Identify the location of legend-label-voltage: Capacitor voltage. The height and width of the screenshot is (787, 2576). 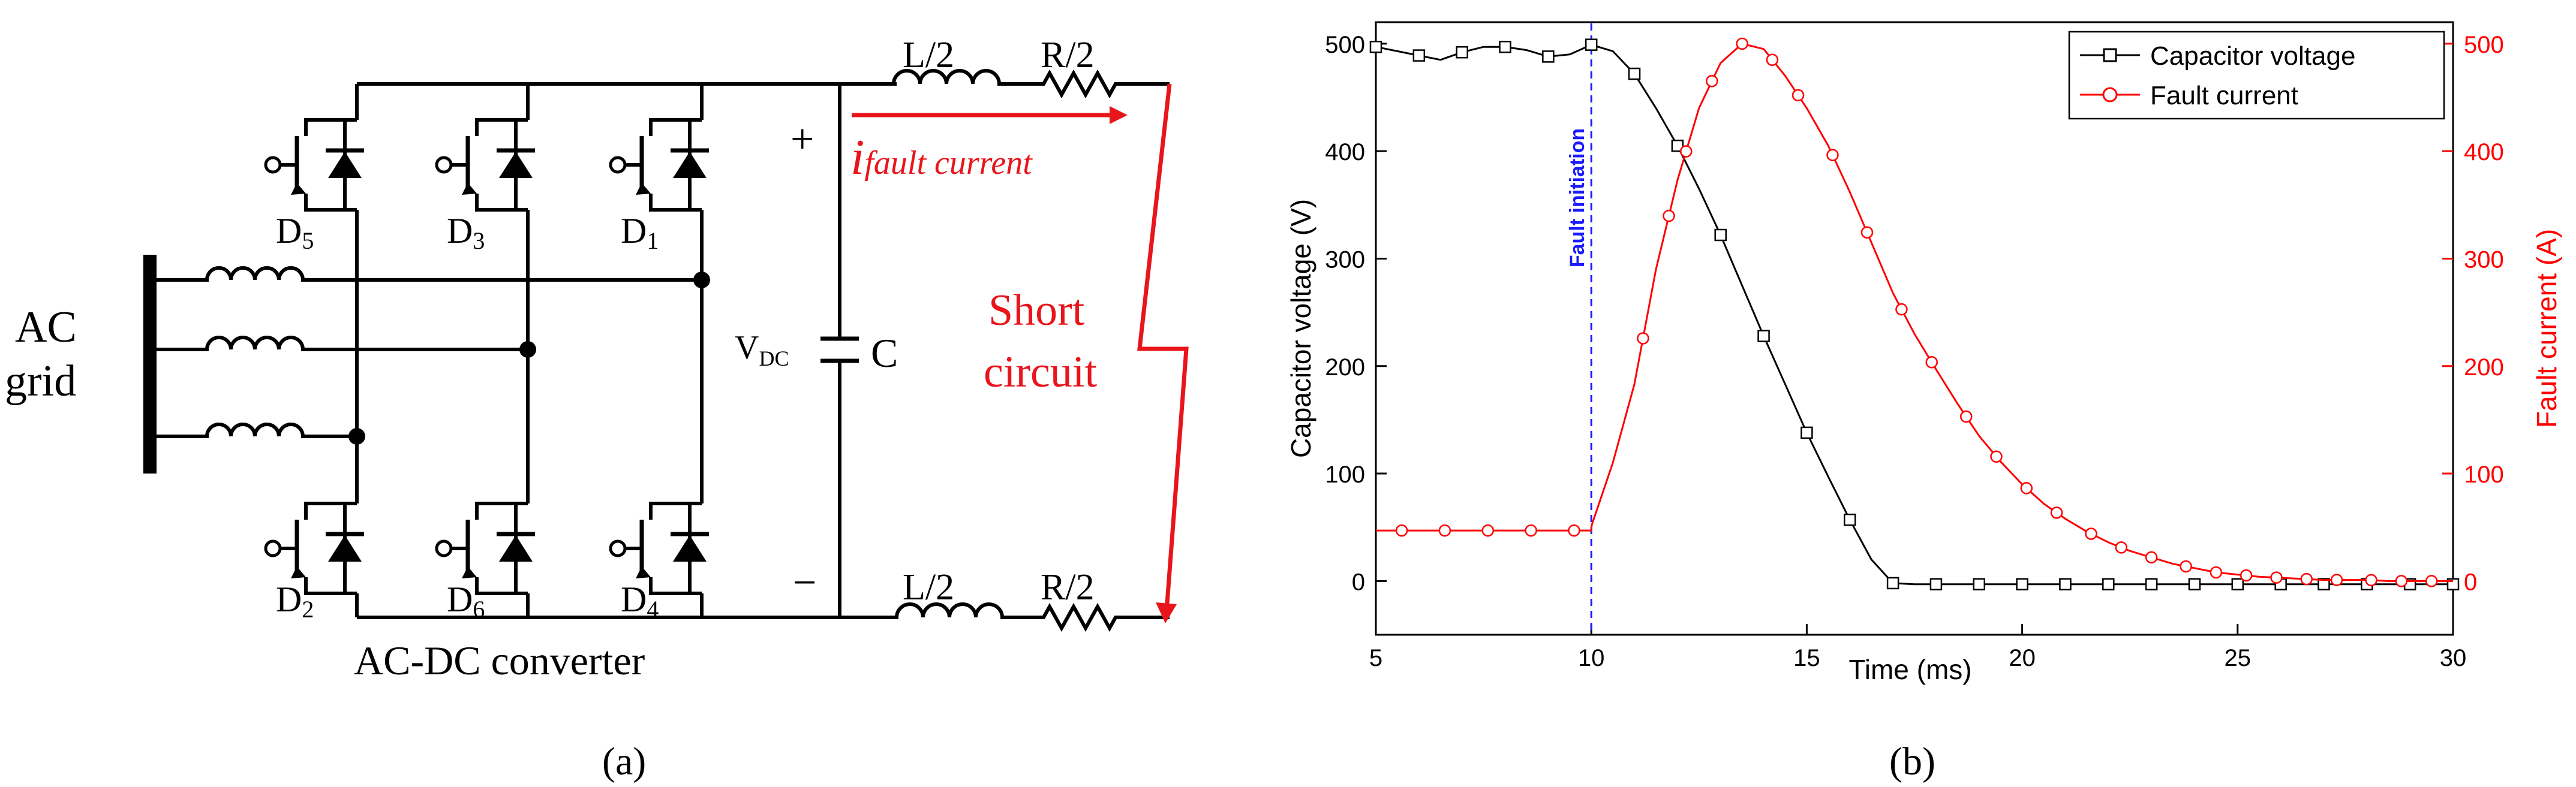
(2253, 56).